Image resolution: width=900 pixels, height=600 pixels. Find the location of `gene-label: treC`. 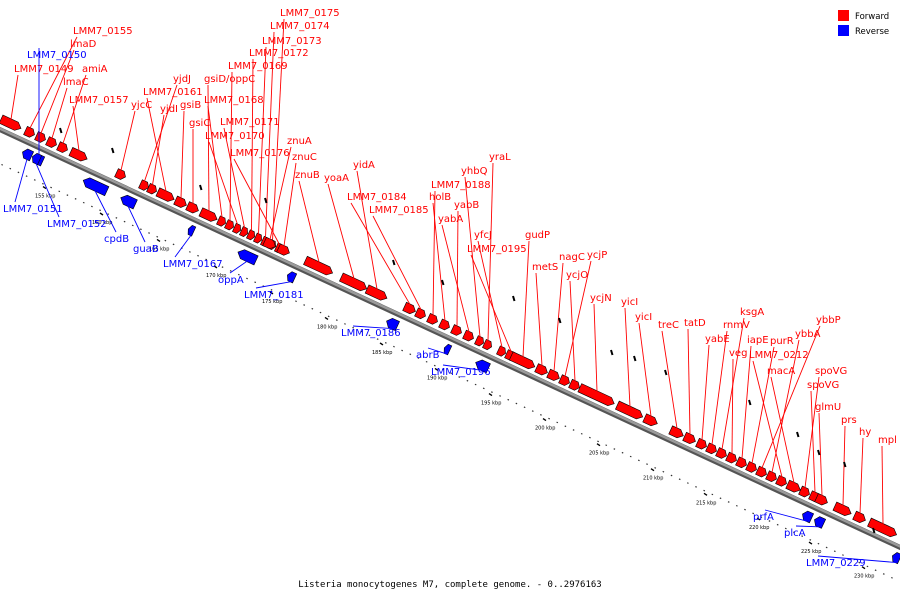

gene-label: treC is located at coordinates (668, 325).